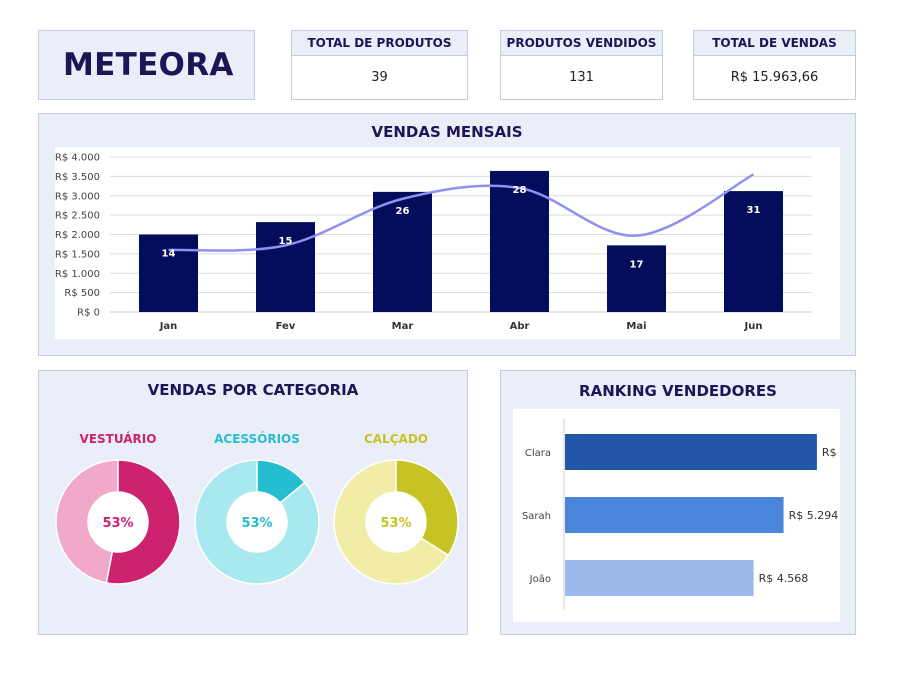 This screenshot has width=907, height=686. What do you see at coordinates (87, 521) in the screenshot?
I see `donut-remainder-slice` at bounding box center [87, 521].